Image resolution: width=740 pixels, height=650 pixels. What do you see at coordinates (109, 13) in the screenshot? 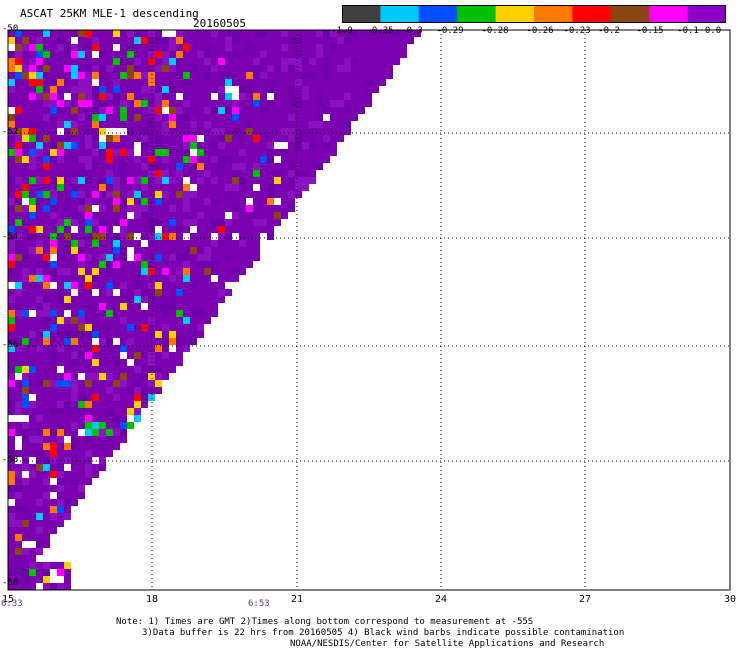
I see `map-title: ASCAT 25KM MLE-1 descending` at bounding box center [109, 13].